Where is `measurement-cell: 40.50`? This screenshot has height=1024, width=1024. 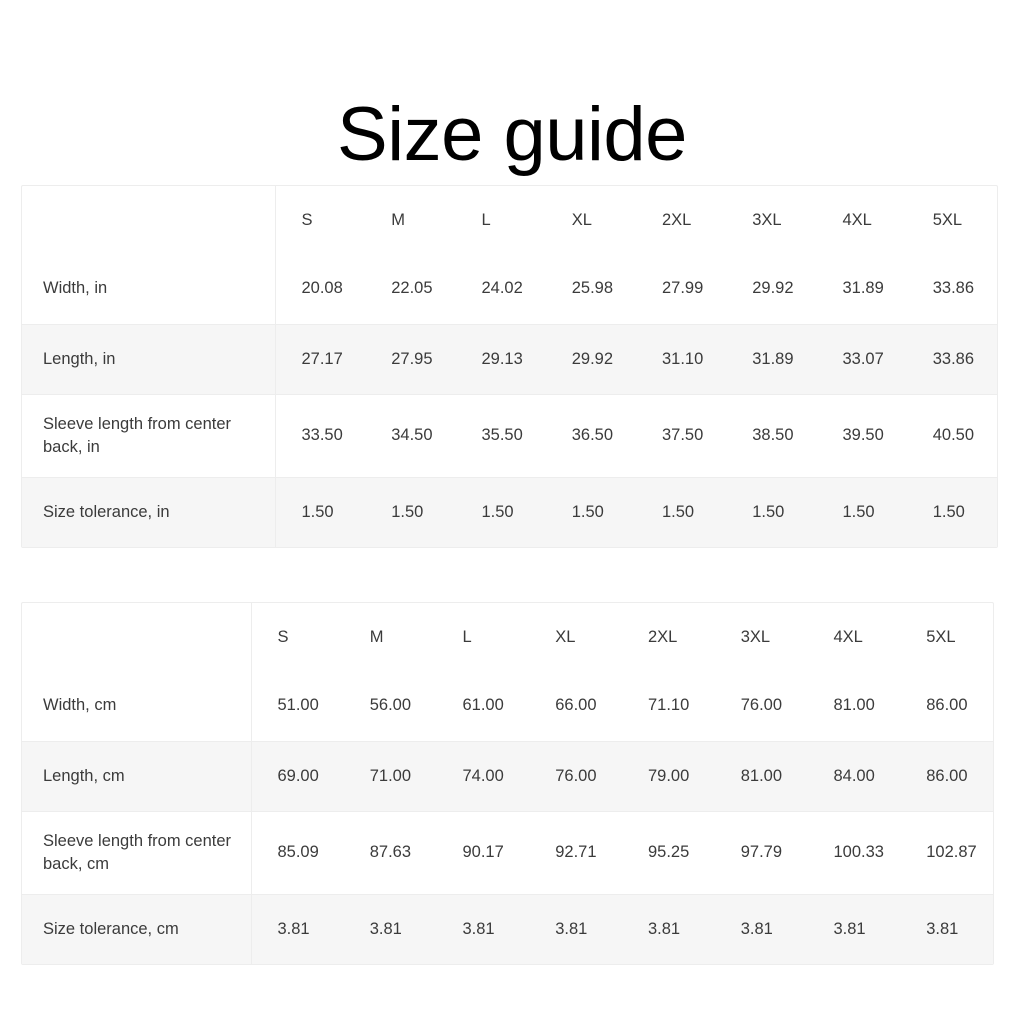 measurement-cell: 40.50 is located at coordinates (953, 435).